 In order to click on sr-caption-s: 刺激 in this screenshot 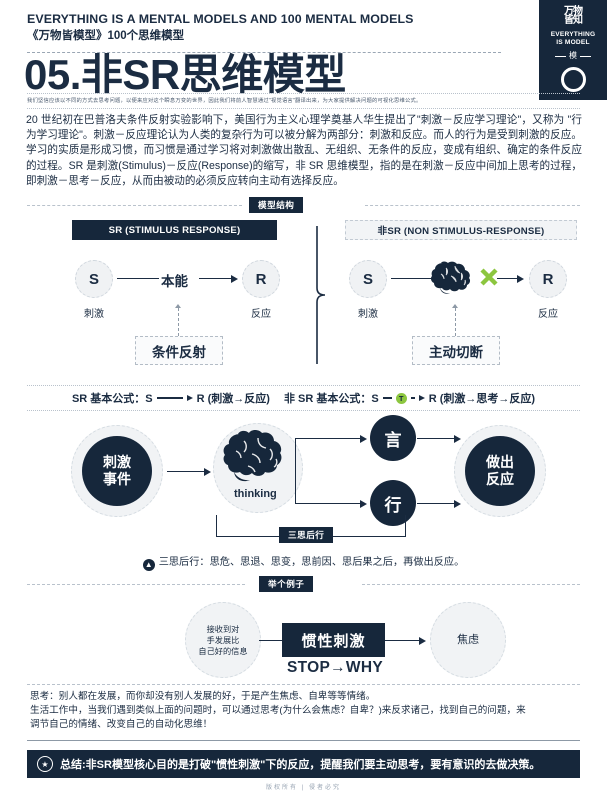, I will do `click(94, 314)`.